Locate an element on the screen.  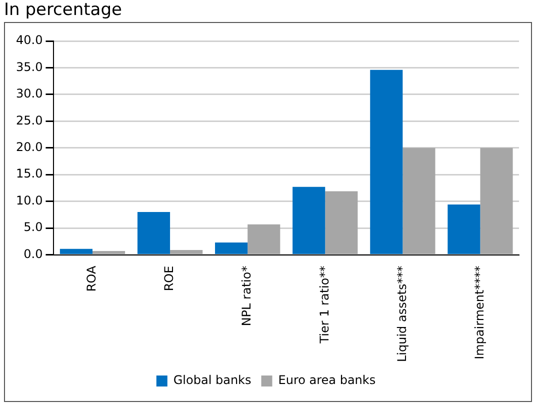
y-tick-label: 30.0 is located at coordinates (29, 93).